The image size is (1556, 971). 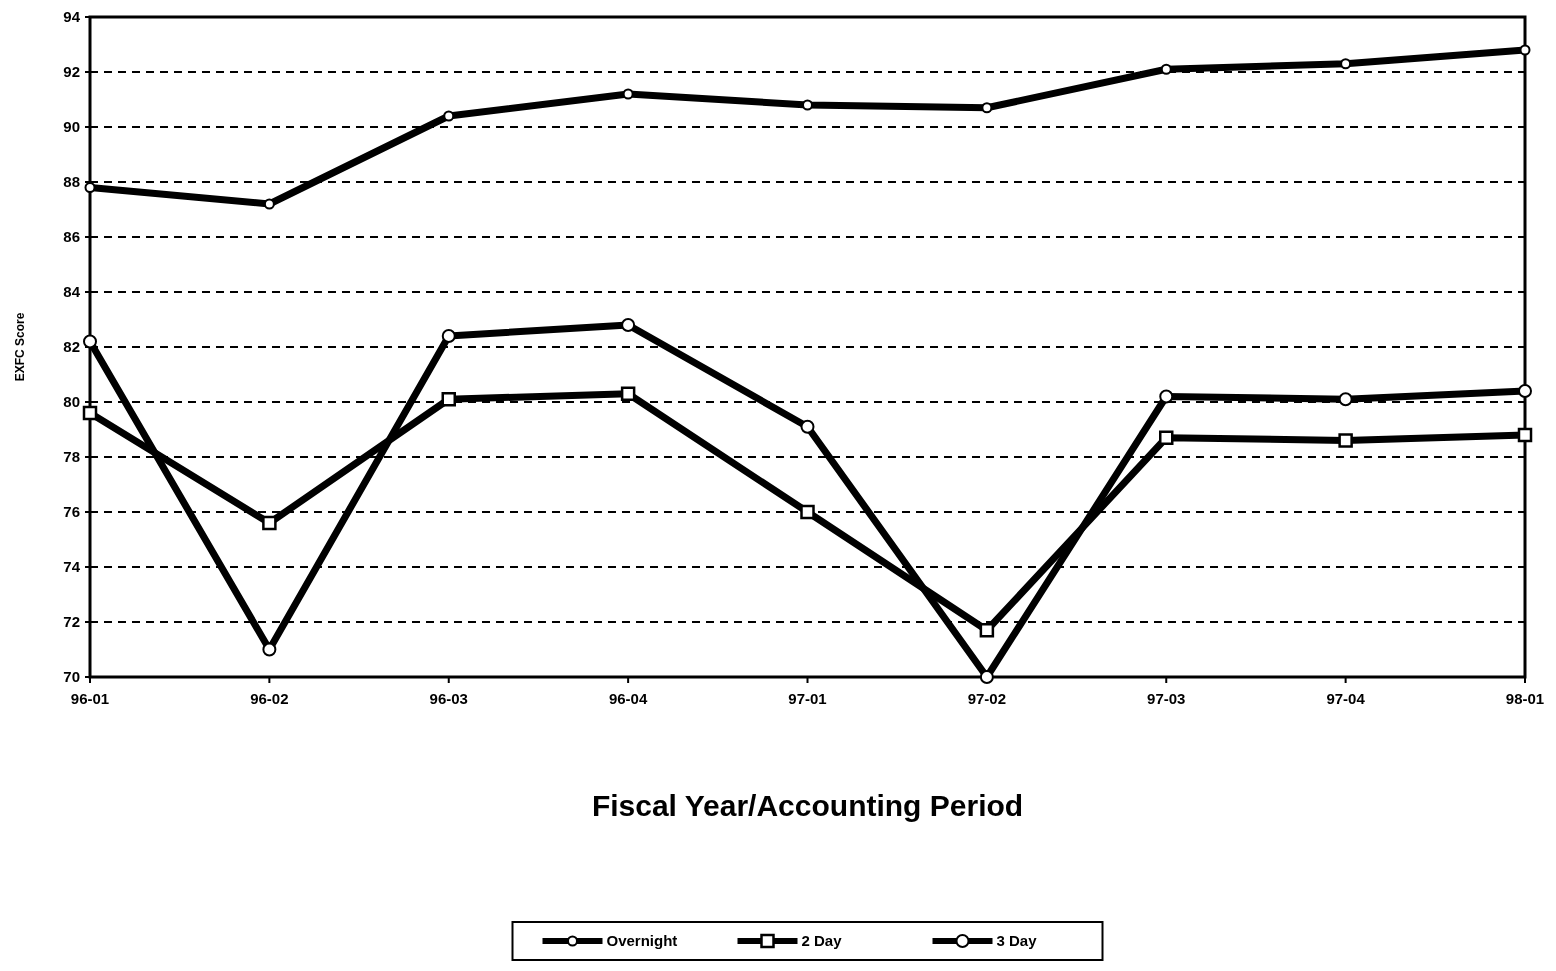 What do you see at coordinates (1017, 941) in the screenshot?
I see `legend-label: 3 Day` at bounding box center [1017, 941].